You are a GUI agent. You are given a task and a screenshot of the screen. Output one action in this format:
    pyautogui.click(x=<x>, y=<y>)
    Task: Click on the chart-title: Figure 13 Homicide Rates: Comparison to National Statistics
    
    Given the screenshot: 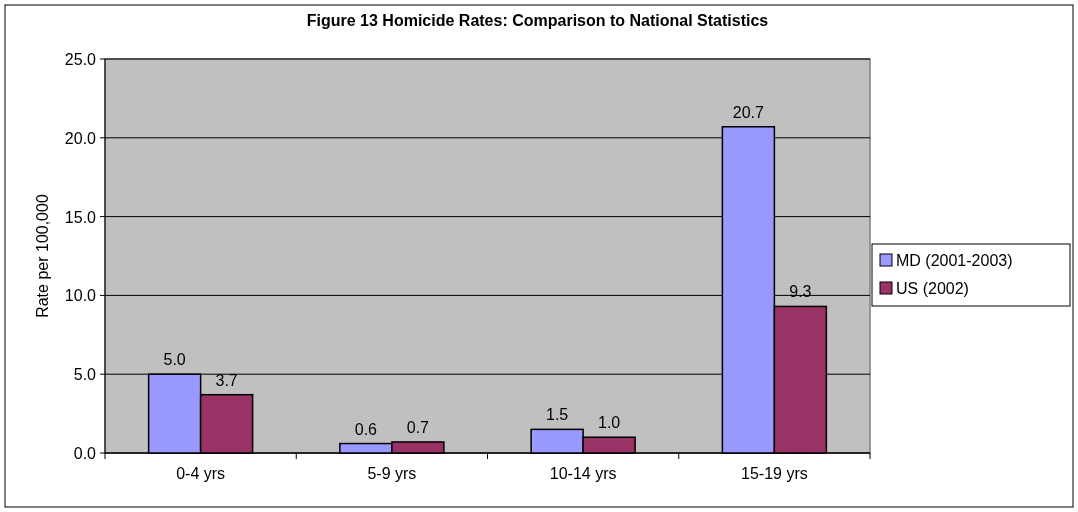 What is the action you would take?
    pyautogui.click(x=537, y=20)
    